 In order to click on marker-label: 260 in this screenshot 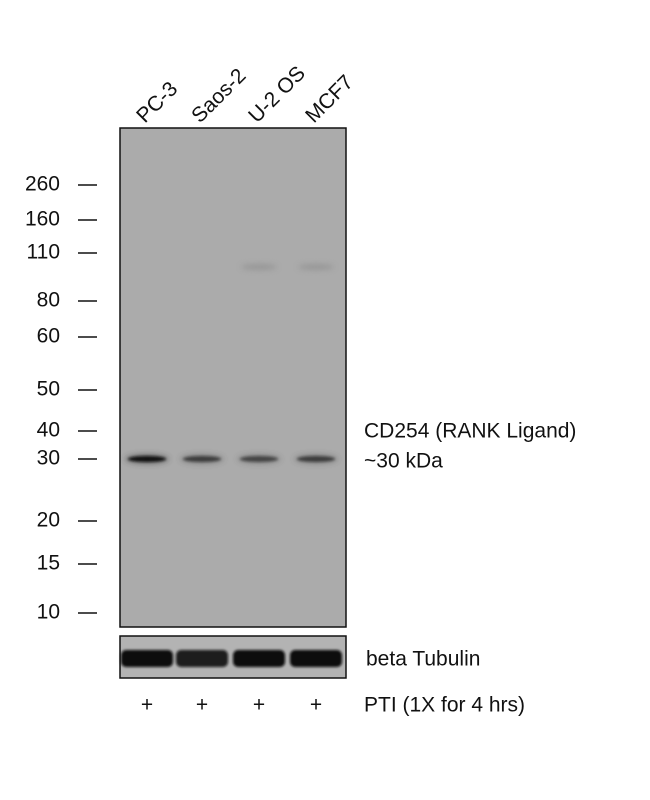, I will do `click(42, 184)`.